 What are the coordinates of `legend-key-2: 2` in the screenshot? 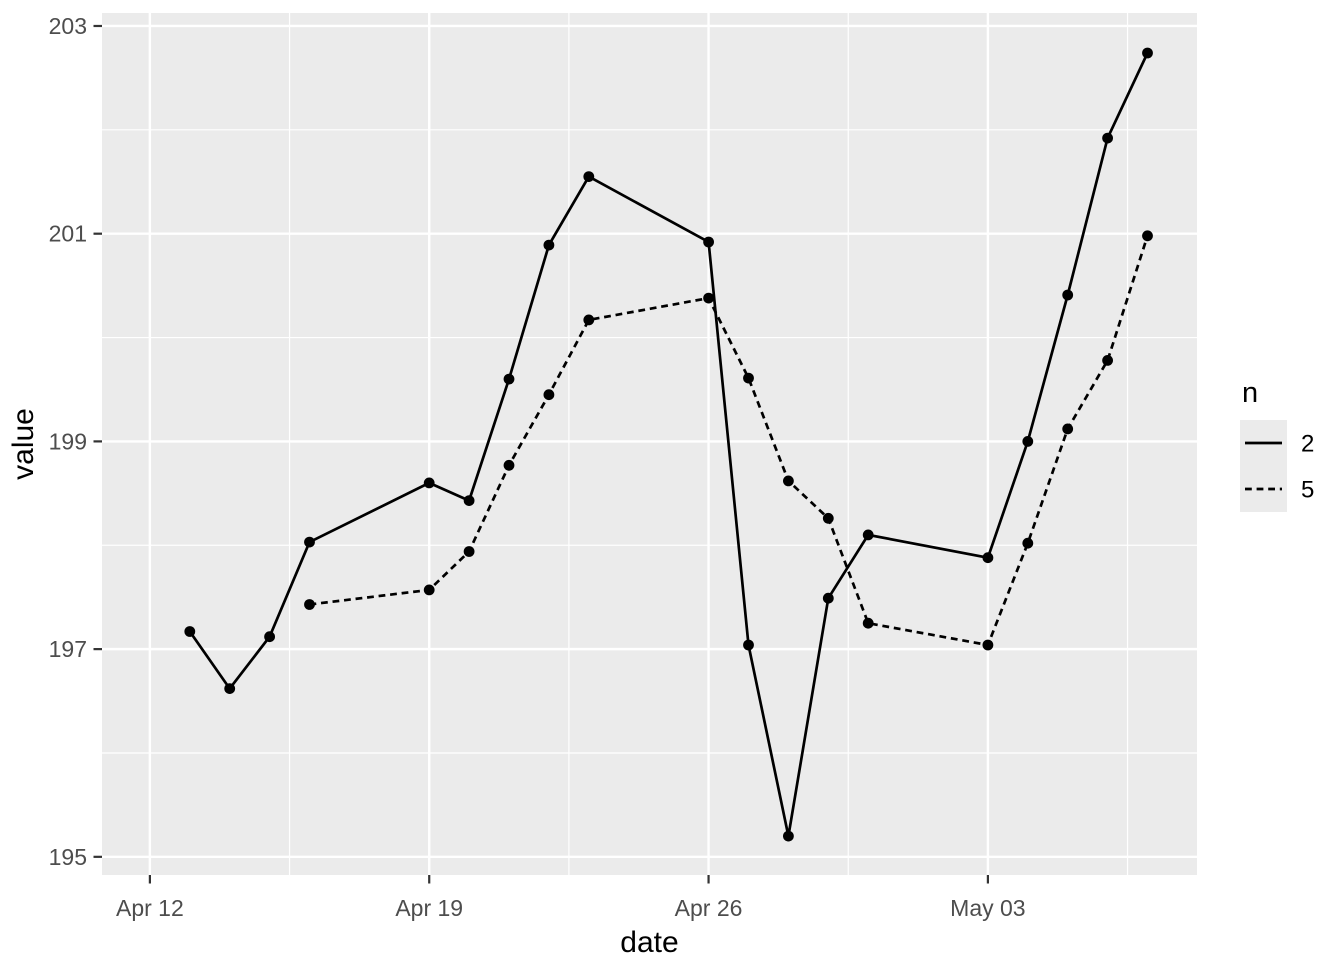 It's located at (1277, 443).